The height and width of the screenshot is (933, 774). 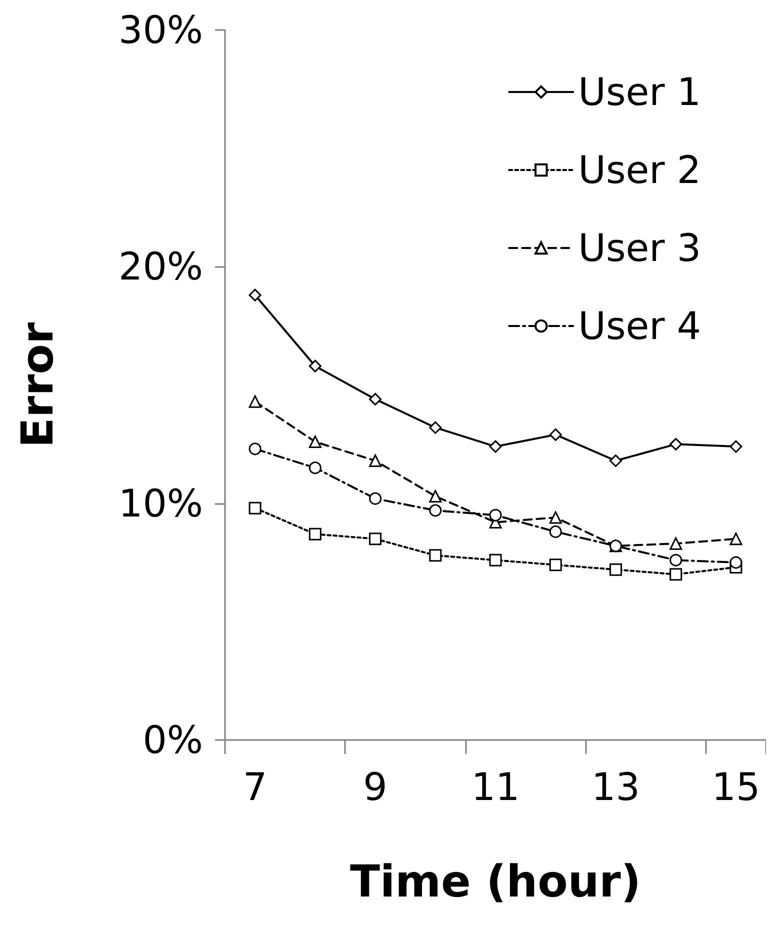 What do you see at coordinates (640, 326) in the screenshot?
I see `legend-label: User 4` at bounding box center [640, 326].